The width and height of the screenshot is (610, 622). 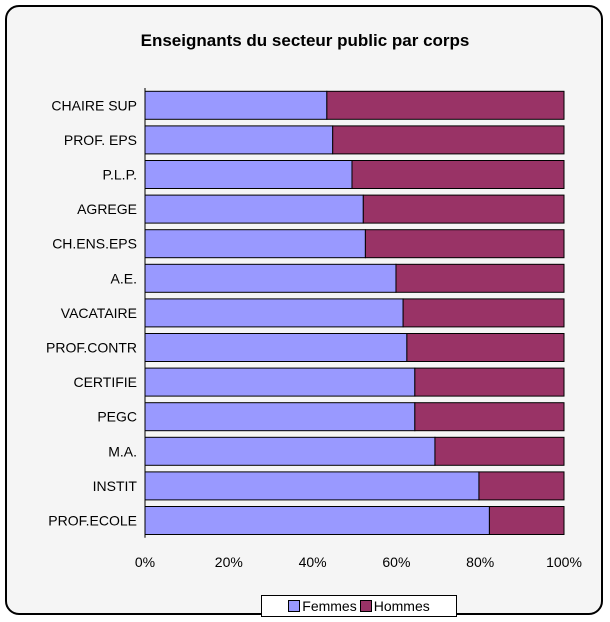 I want to click on legend-label-hommes: Hommes, so click(x=401, y=606).